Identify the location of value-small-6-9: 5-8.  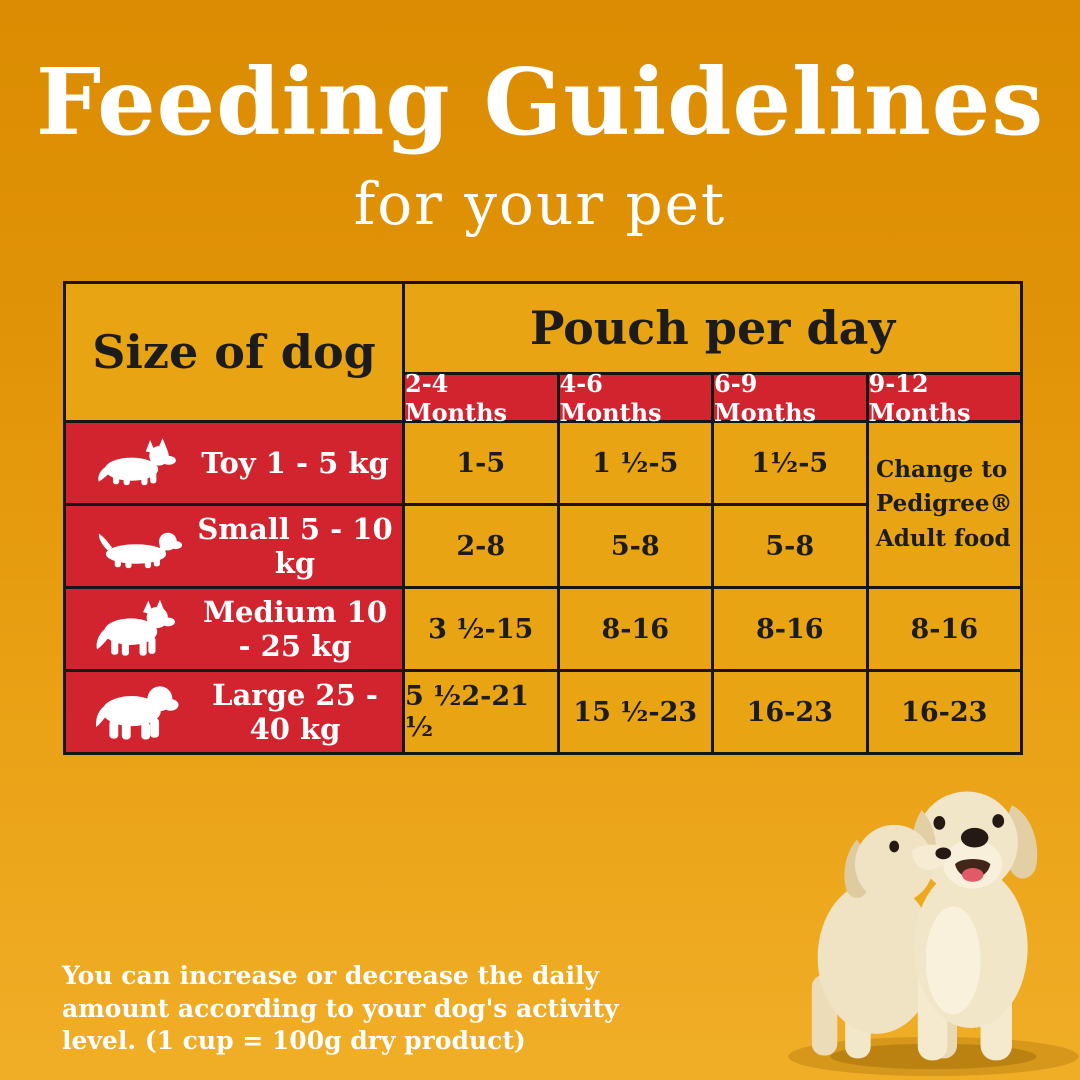
(790, 546).